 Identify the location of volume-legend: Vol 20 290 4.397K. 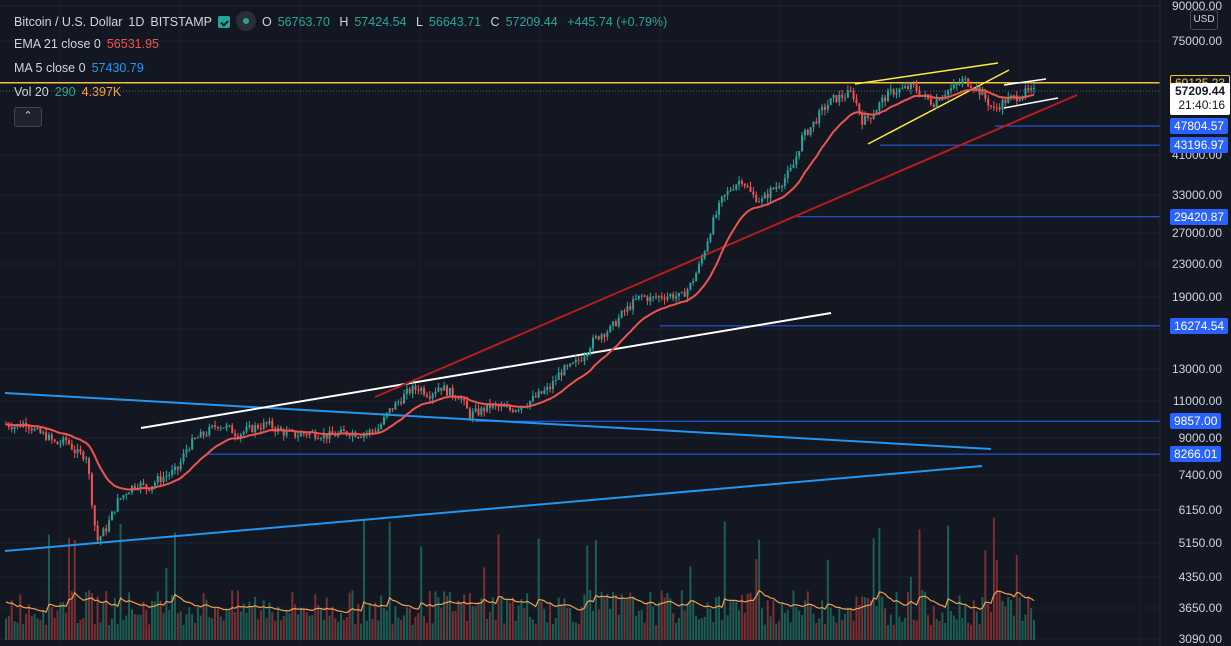
(70, 92).